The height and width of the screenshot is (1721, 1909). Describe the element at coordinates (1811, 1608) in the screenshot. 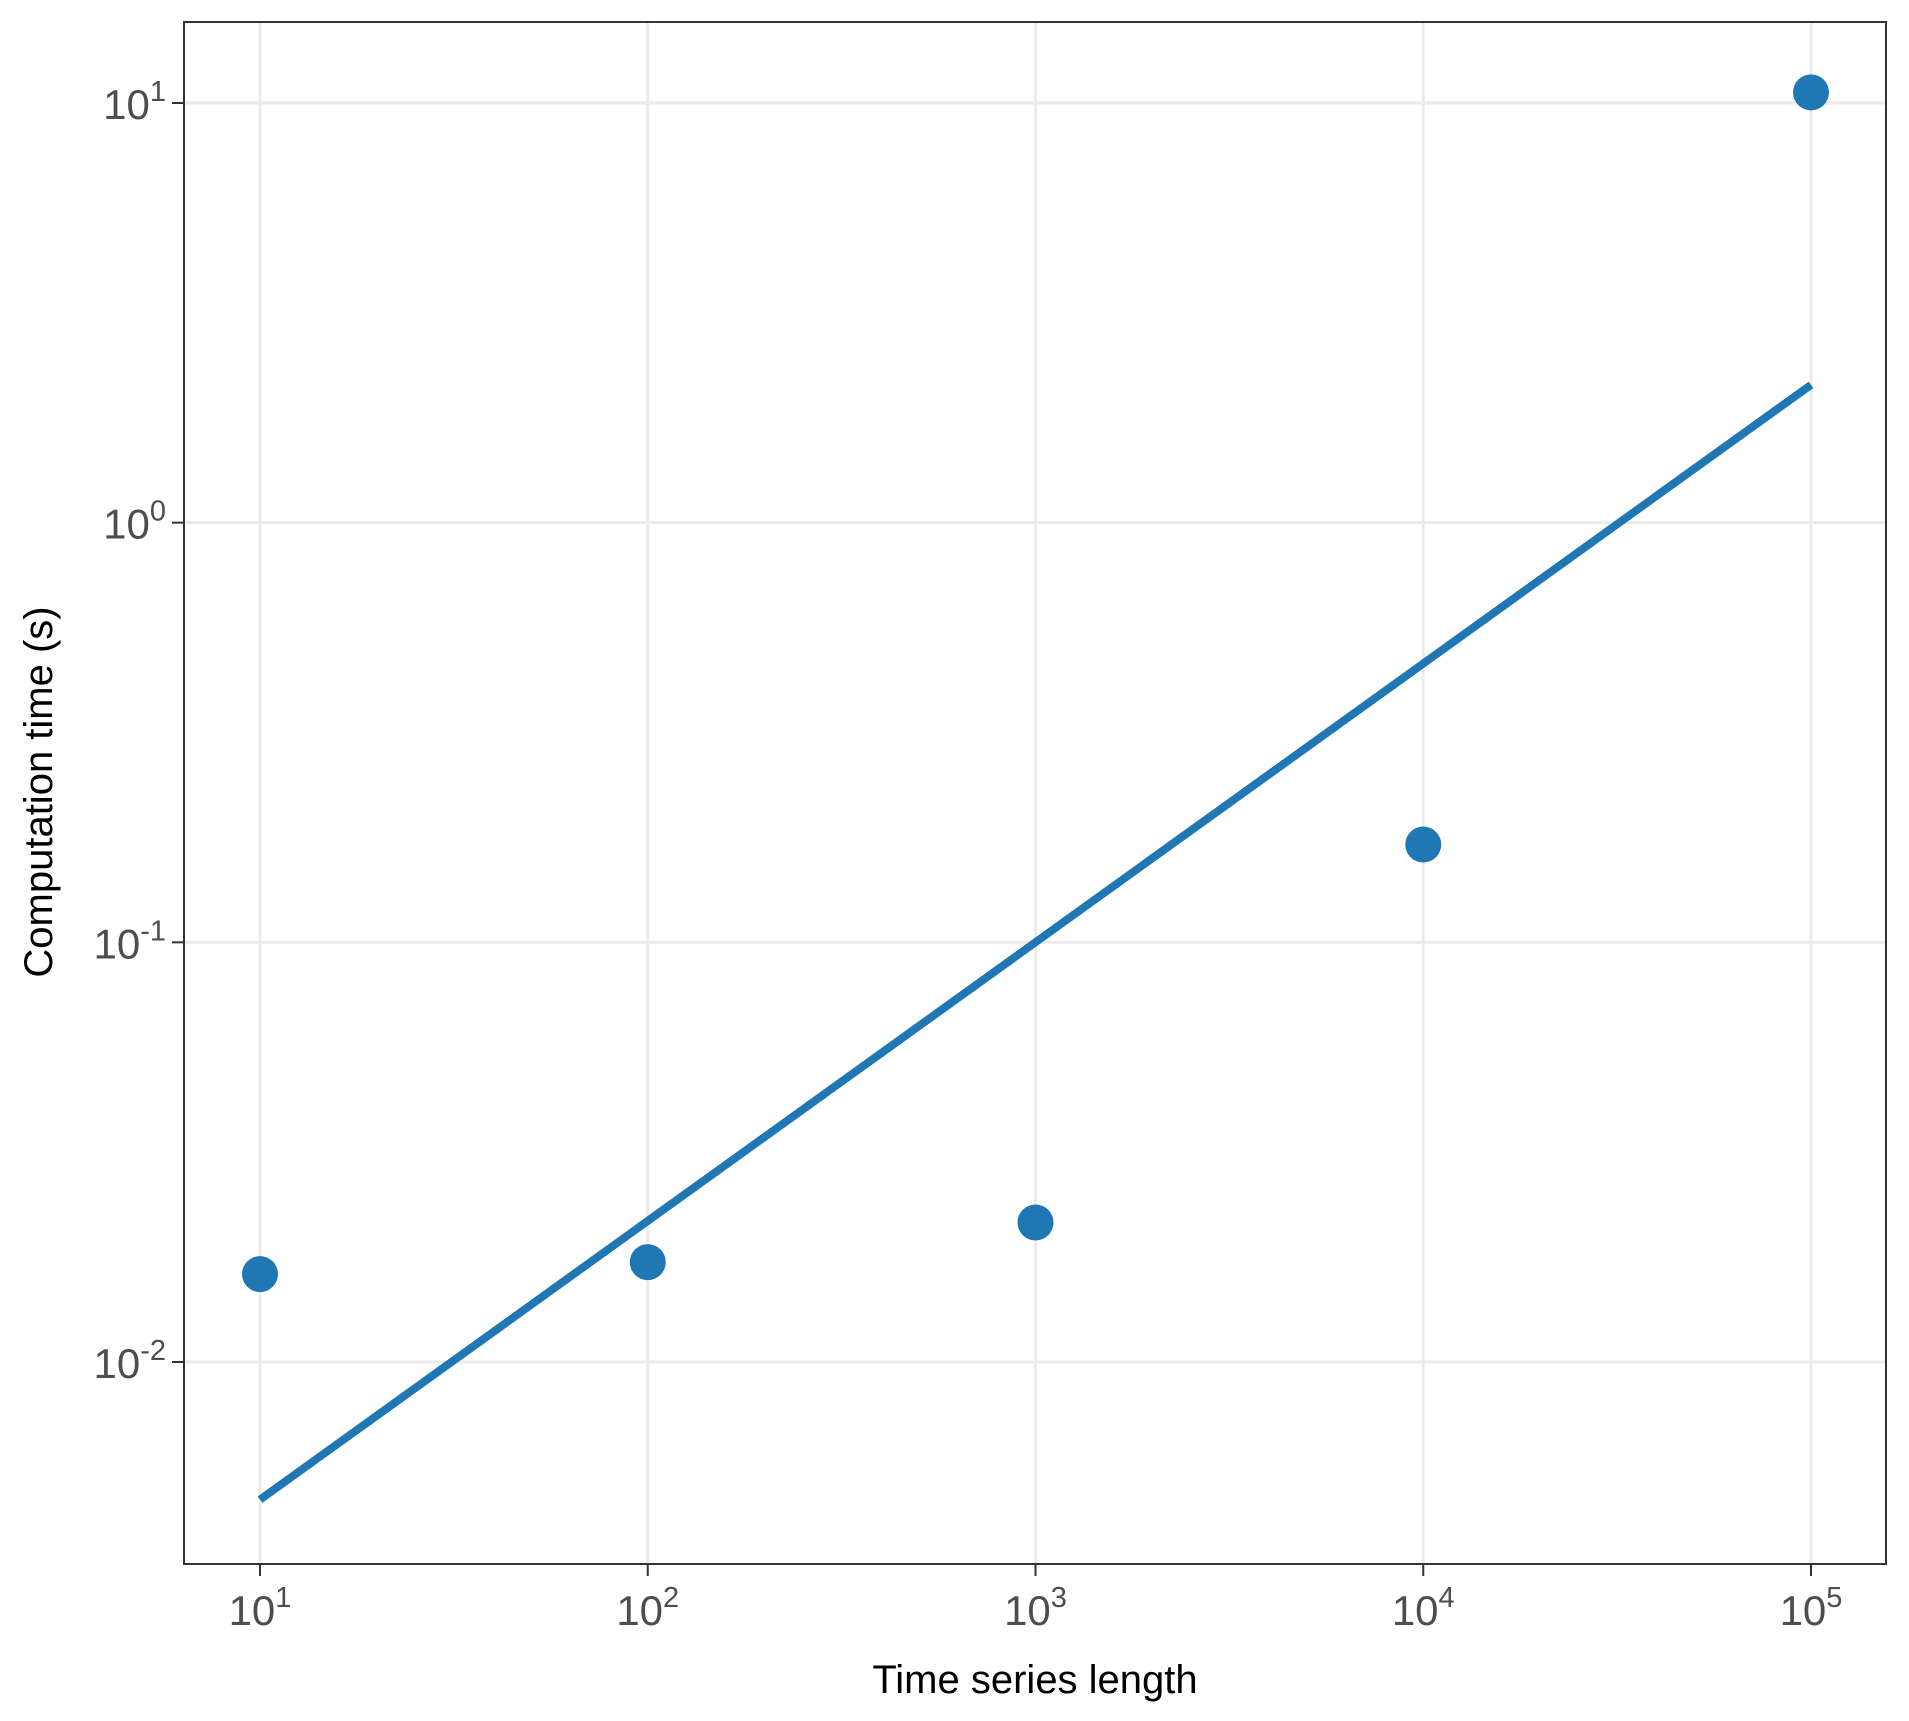

I see `x-tick-label: 10⁵` at that location.